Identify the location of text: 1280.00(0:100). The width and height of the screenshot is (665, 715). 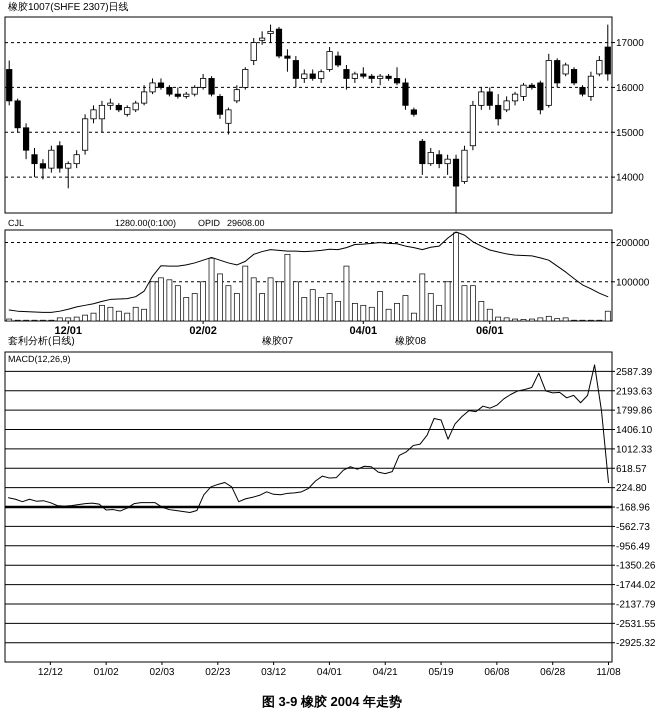
(145, 223).